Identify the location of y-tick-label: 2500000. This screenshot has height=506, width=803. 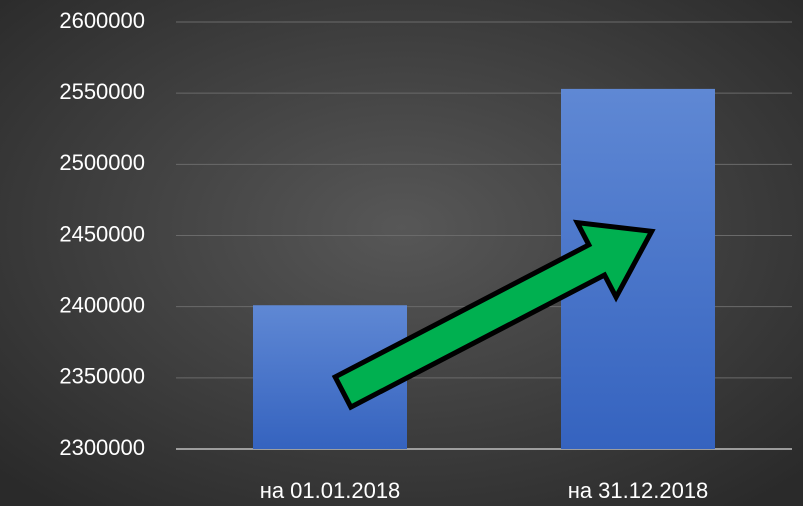
(102, 162).